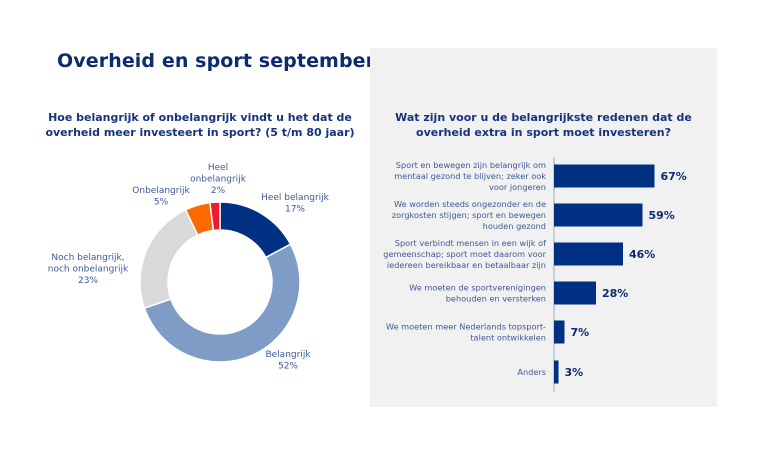 This screenshot has width=760, height=456. What do you see at coordinates (161, 203) in the screenshot?
I see `donut-slice-value: 5%` at bounding box center [161, 203].